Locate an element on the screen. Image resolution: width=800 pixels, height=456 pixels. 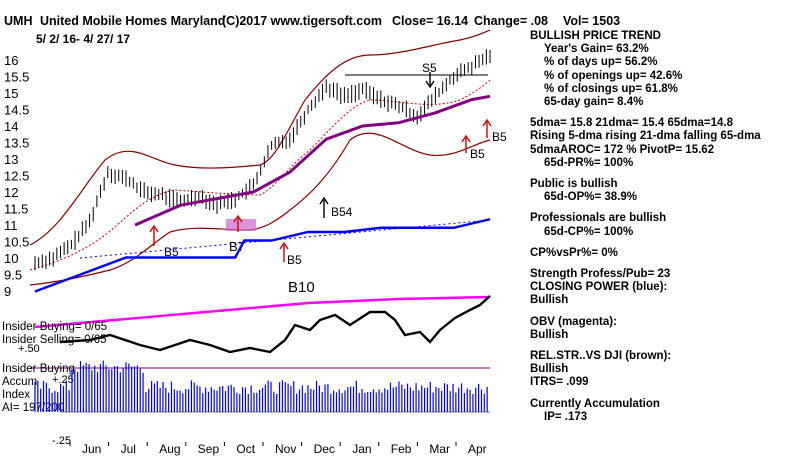
signal-b5-1: B5 is located at coordinates (171, 252).